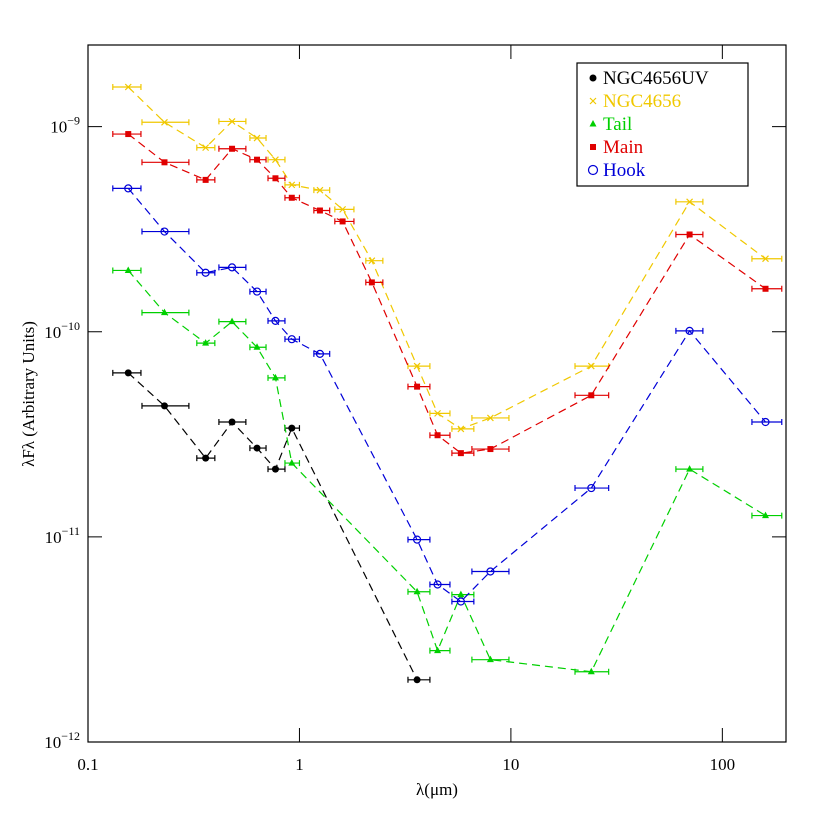 Image resolution: width=830 pixels, height=830 pixels. I want to click on y-tick-label: 10−9, so click(65, 125).